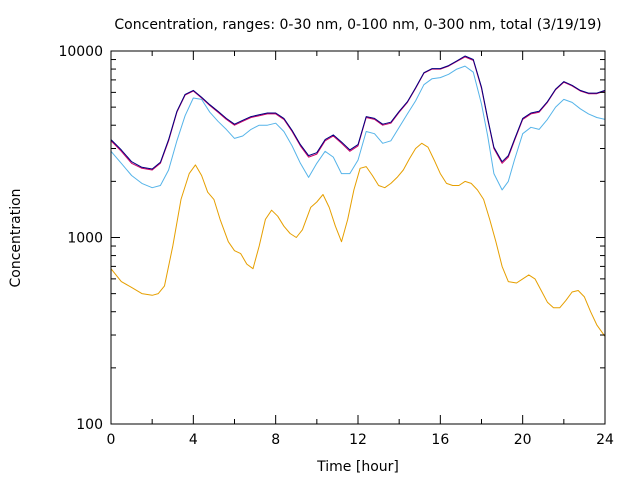 The width and height of the screenshot is (640, 480). I want to click on x-tick-label: 4, so click(193, 440).